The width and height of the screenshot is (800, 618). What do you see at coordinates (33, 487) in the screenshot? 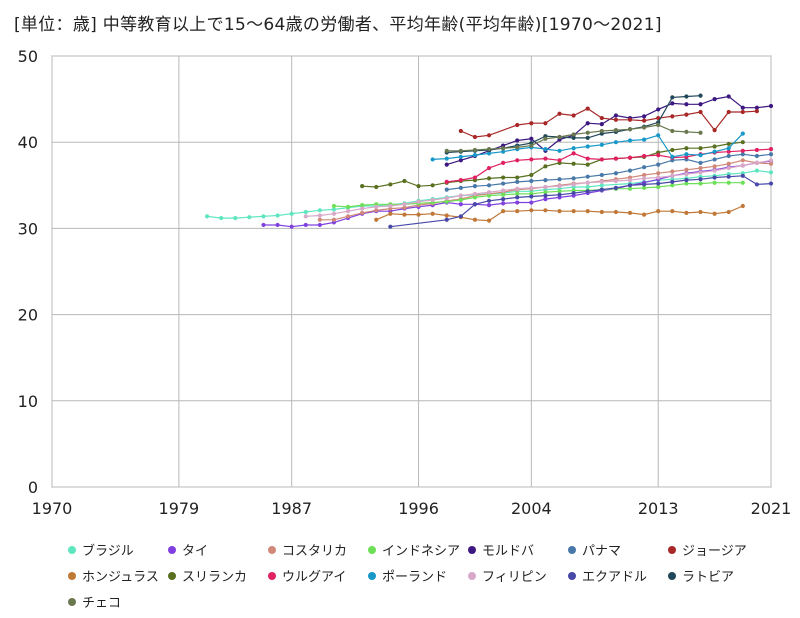
I see `y-tick-label: 0` at bounding box center [33, 487].